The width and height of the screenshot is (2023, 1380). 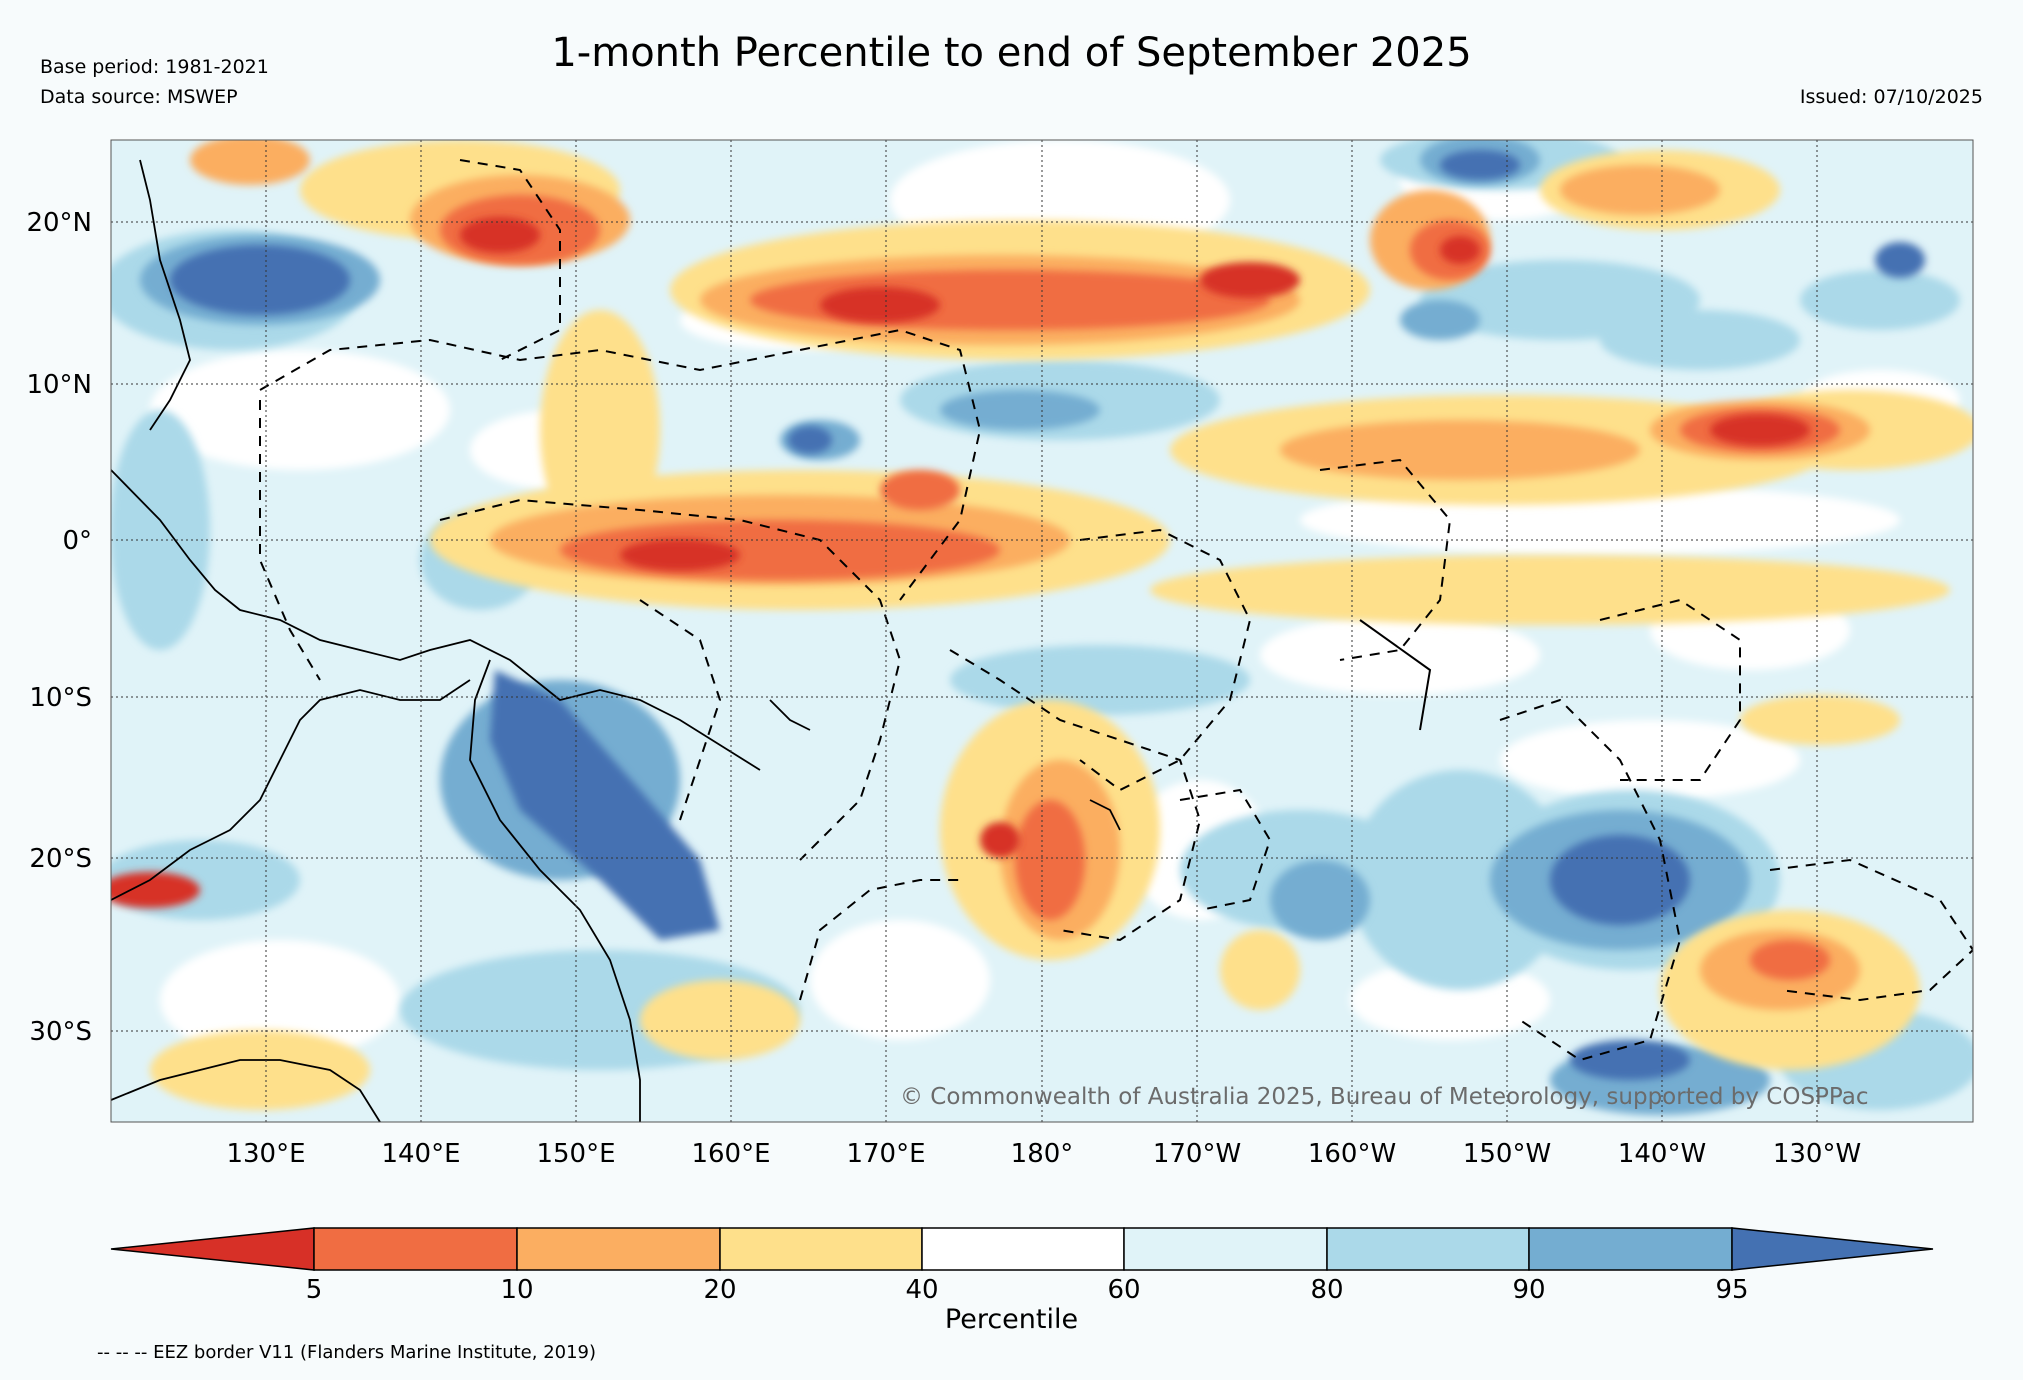 I want to click on colorbar-tick: 10, so click(x=516, y=1290).